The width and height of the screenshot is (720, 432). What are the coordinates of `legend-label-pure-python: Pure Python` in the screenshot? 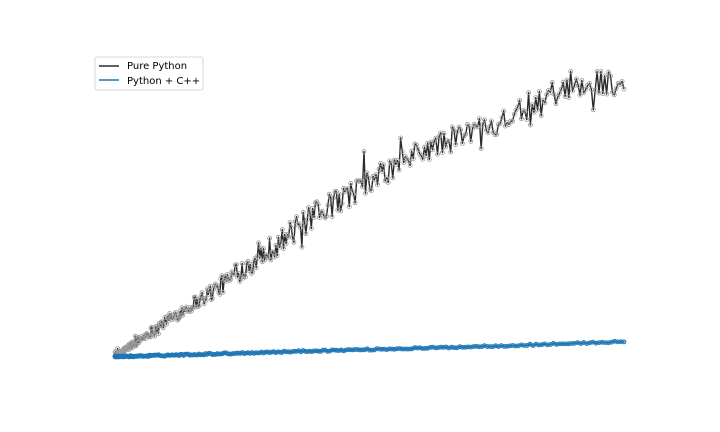 It's located at (157, 66).